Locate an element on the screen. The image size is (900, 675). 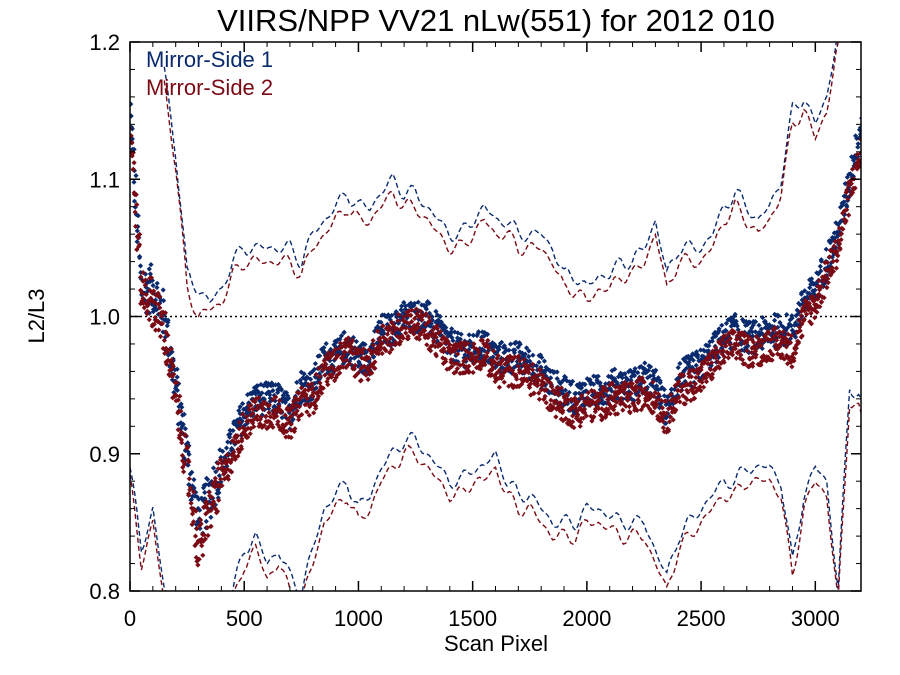
x-axis-label: Scan Pixel is located at coordinates (496, 643).